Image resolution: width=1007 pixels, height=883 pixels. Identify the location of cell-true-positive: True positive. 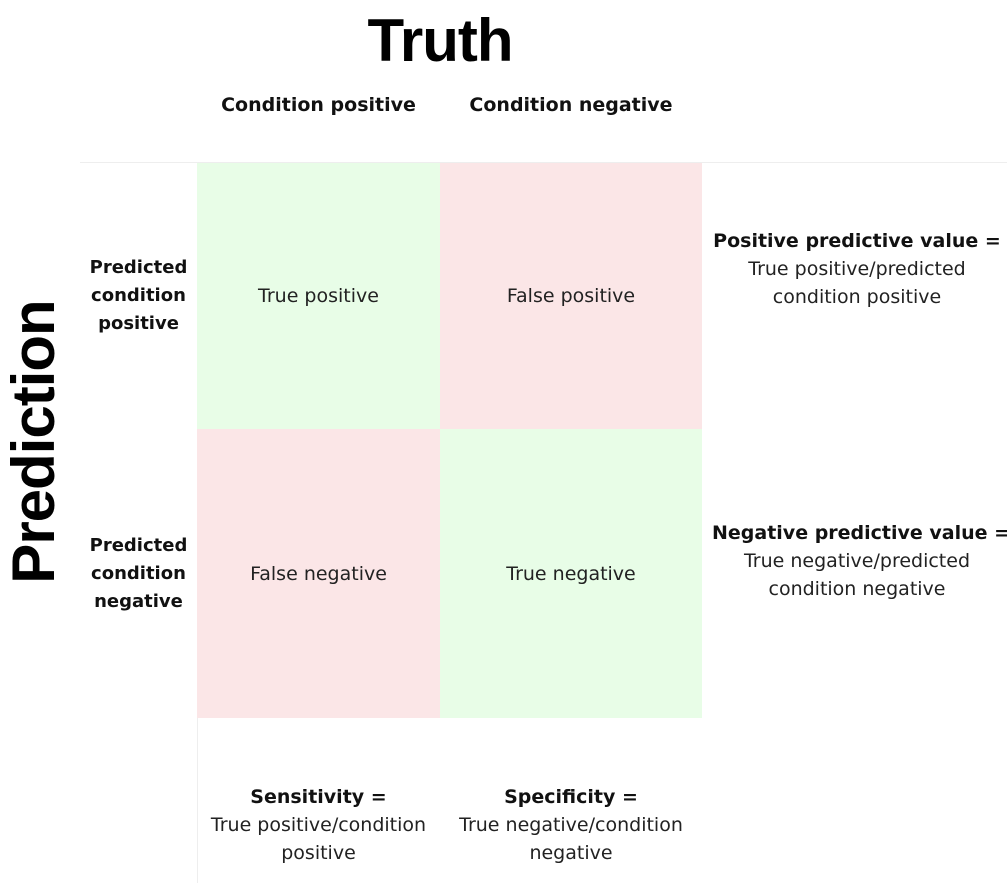
(318, 296).